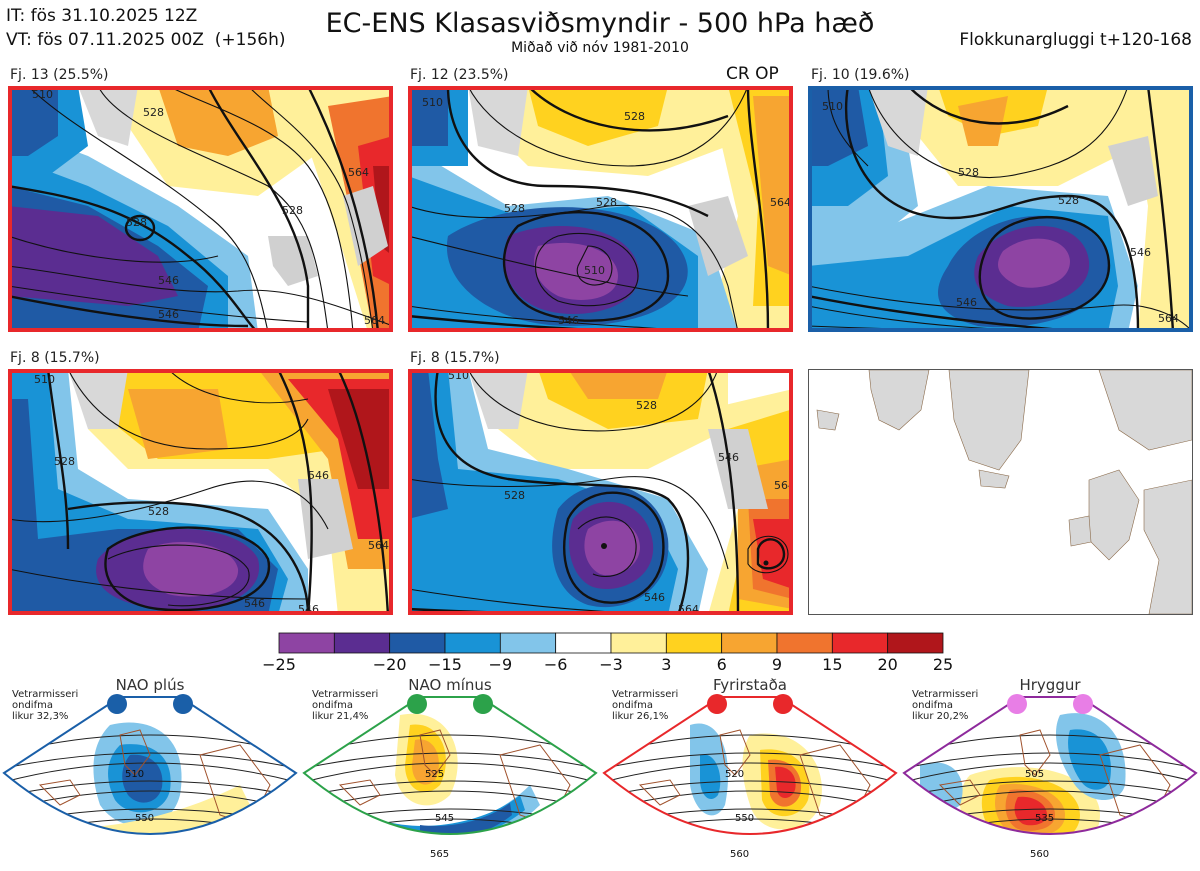  Describe the element at coordinates (645, 705) in the screenshot. I see `regime-note: Vetrarmisseri ondifma likur 26,1%` at that location.